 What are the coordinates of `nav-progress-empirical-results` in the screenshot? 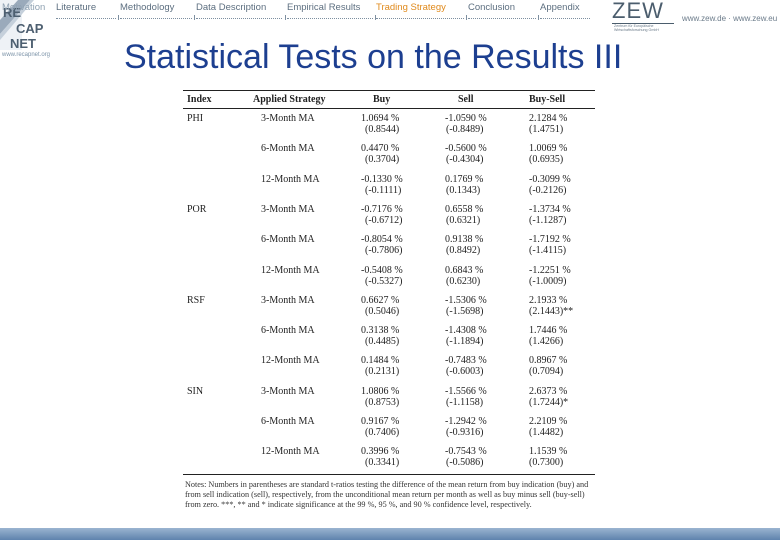 It's located at (330, 18).